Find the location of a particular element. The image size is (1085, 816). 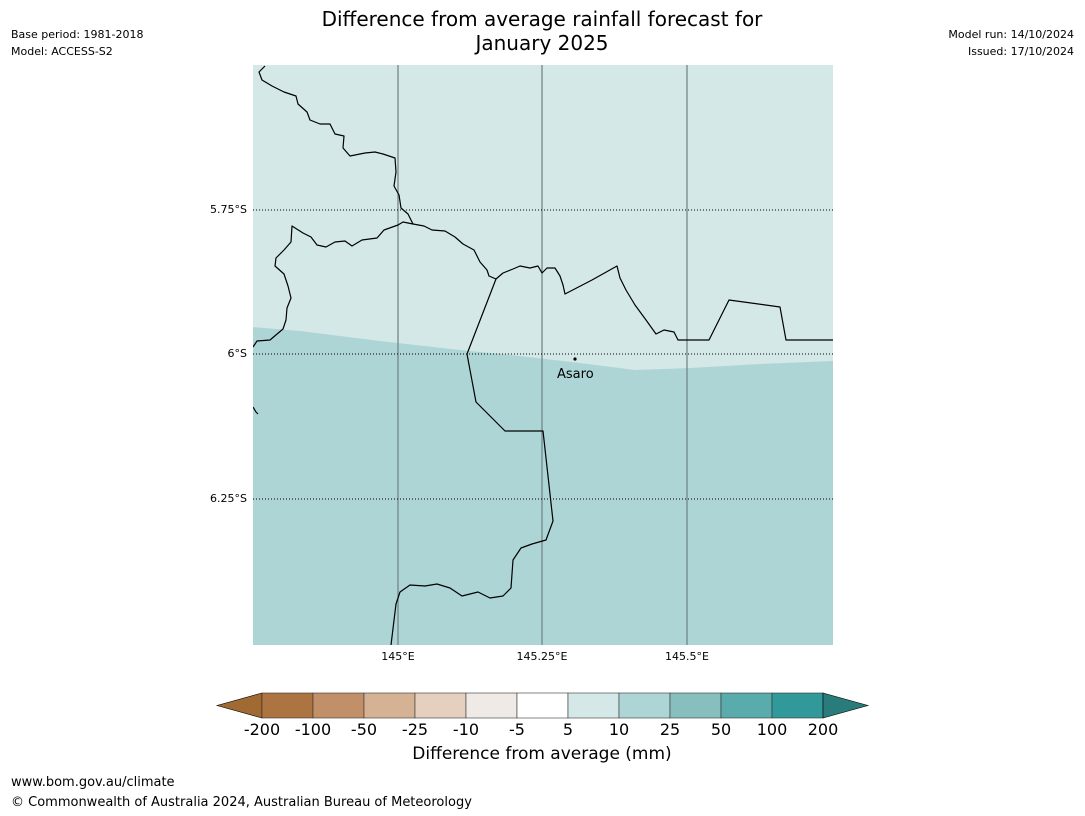

colorbar-tick-label: 50 is located at coordinates (721, 729).